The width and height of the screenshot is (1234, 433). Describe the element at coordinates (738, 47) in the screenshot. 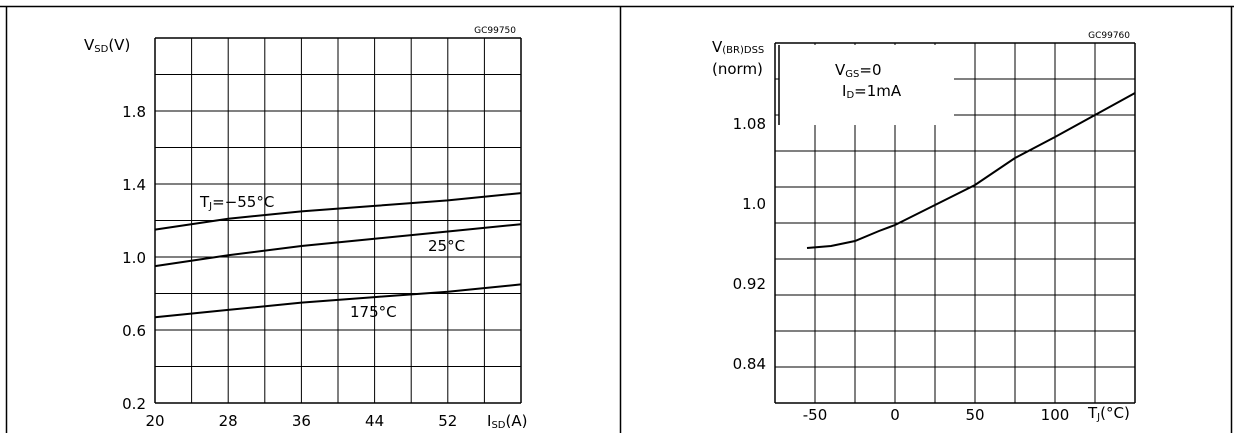

I see `chart2-y-axis-label-line1: V(BR)DSS` at that location.